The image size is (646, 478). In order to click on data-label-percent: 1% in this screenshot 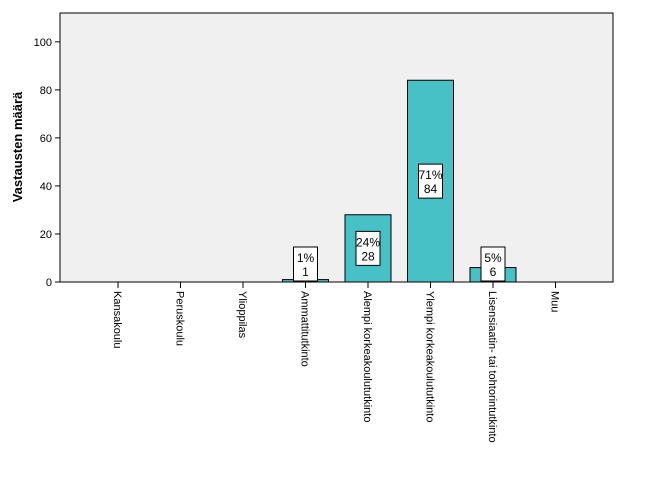, I will do `click(306, 258)`.